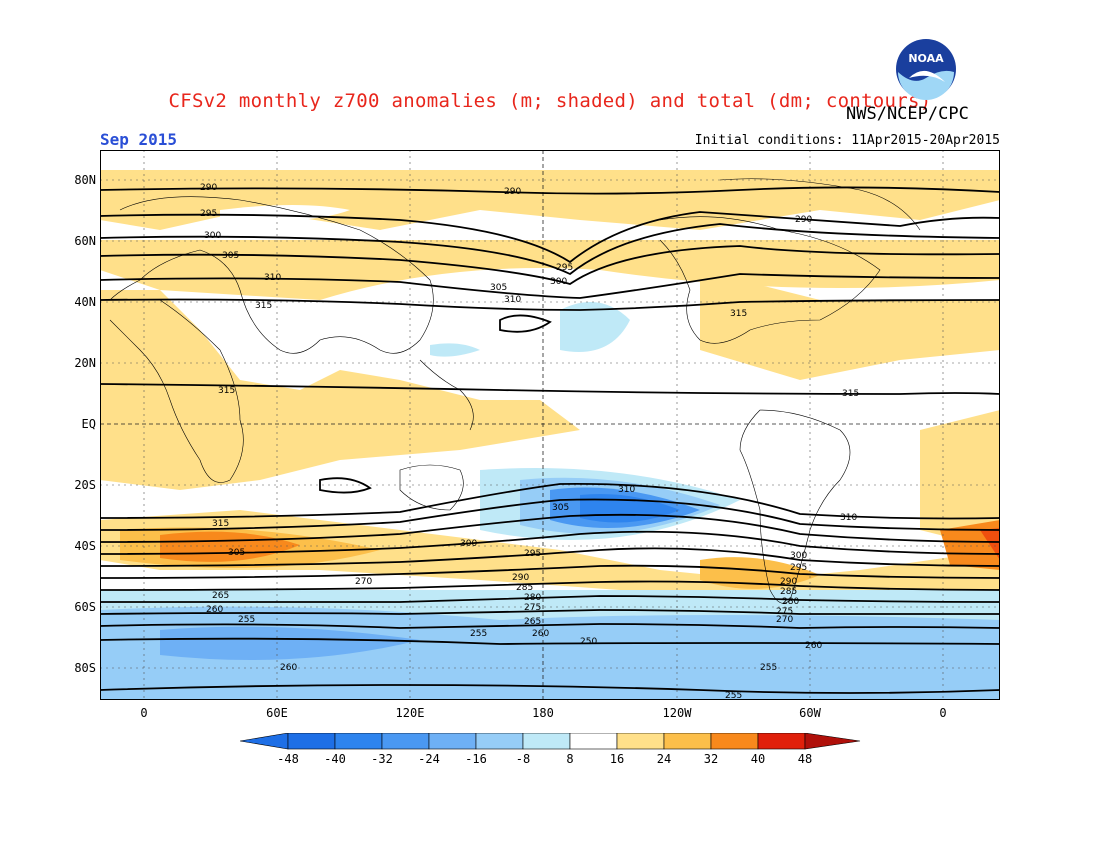 This screenshot has height=850, width=1100. What do you see at coordinates (85, 363) in the screenshot?
I see `lat-label-20n: 20N` at bounding box center [85, 363].